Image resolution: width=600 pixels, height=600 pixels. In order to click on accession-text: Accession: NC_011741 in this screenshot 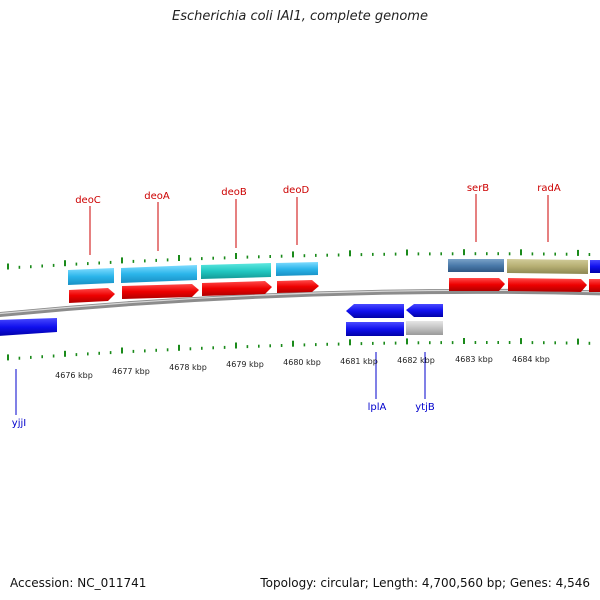, I will do `click(78, 583)`.